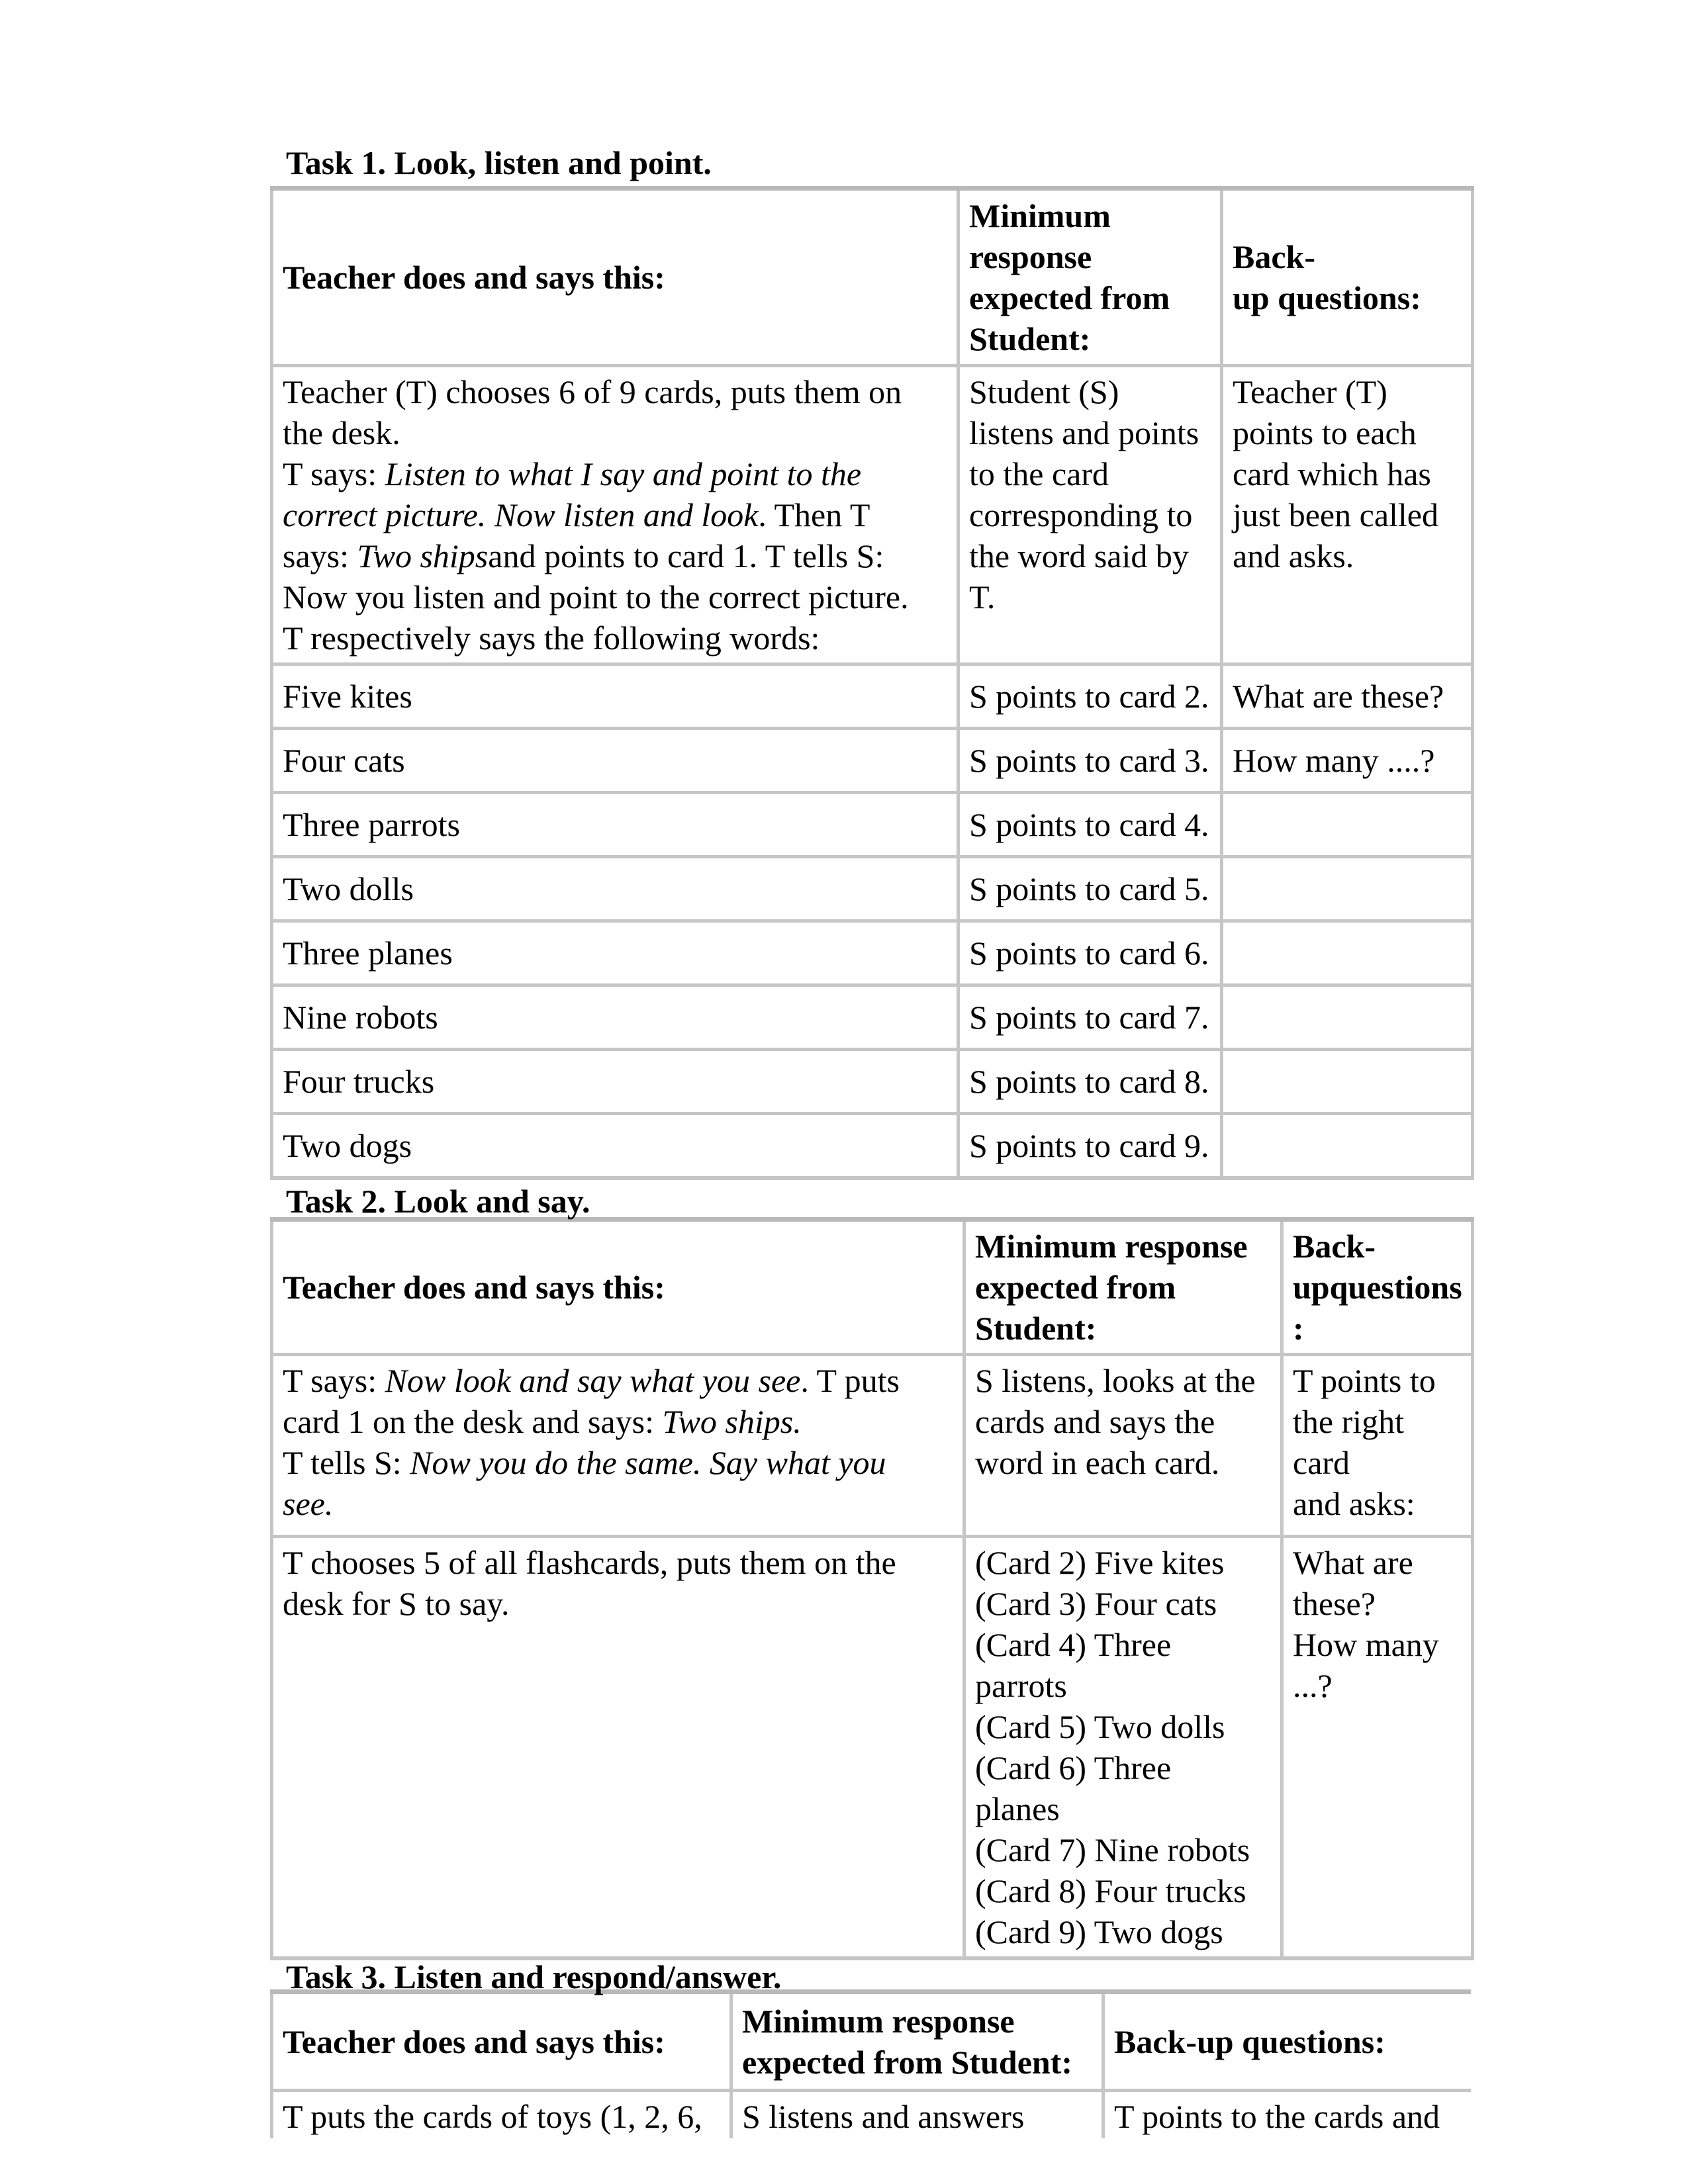  What do you see at coordinates (1377, 1287) in the screenshot?
I see `task2-header-backup: Back- upquestions:` at bounding box center [1377, 1287].